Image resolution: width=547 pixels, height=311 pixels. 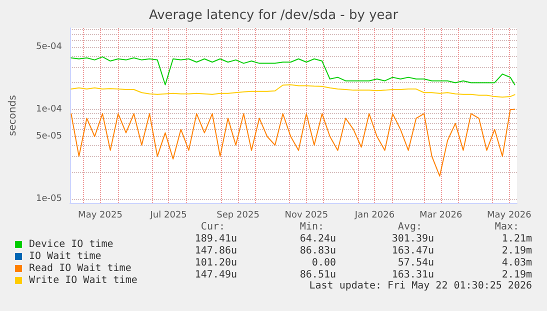 What do you see at coordinates (216, 251) in the screenshot?
I see `text: 147.86u` at bounding box center [216, 251].